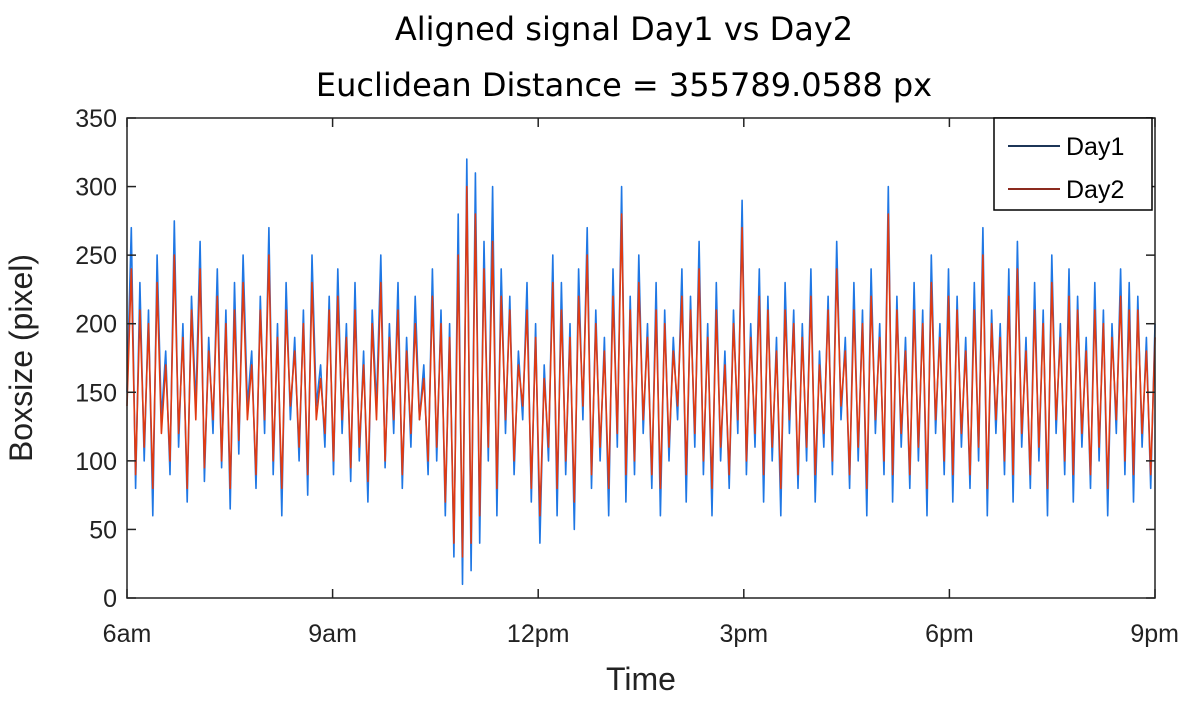 This screenshot has width=1183, height=701. I want to click on x-tick-label: 9pm, so click(1154, 634).